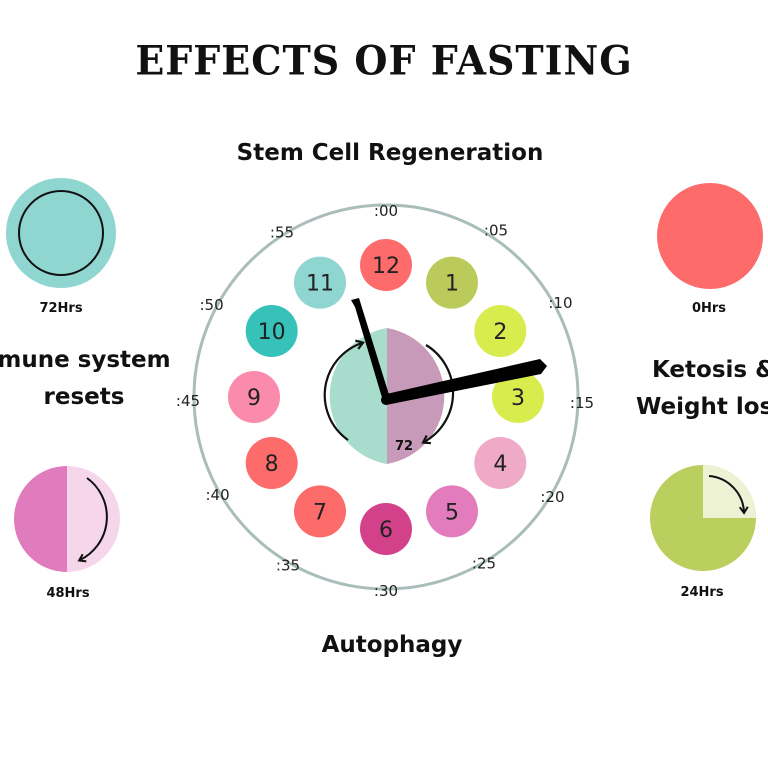  I want to click on hour-marker: 3 :15, so click(543, 397).